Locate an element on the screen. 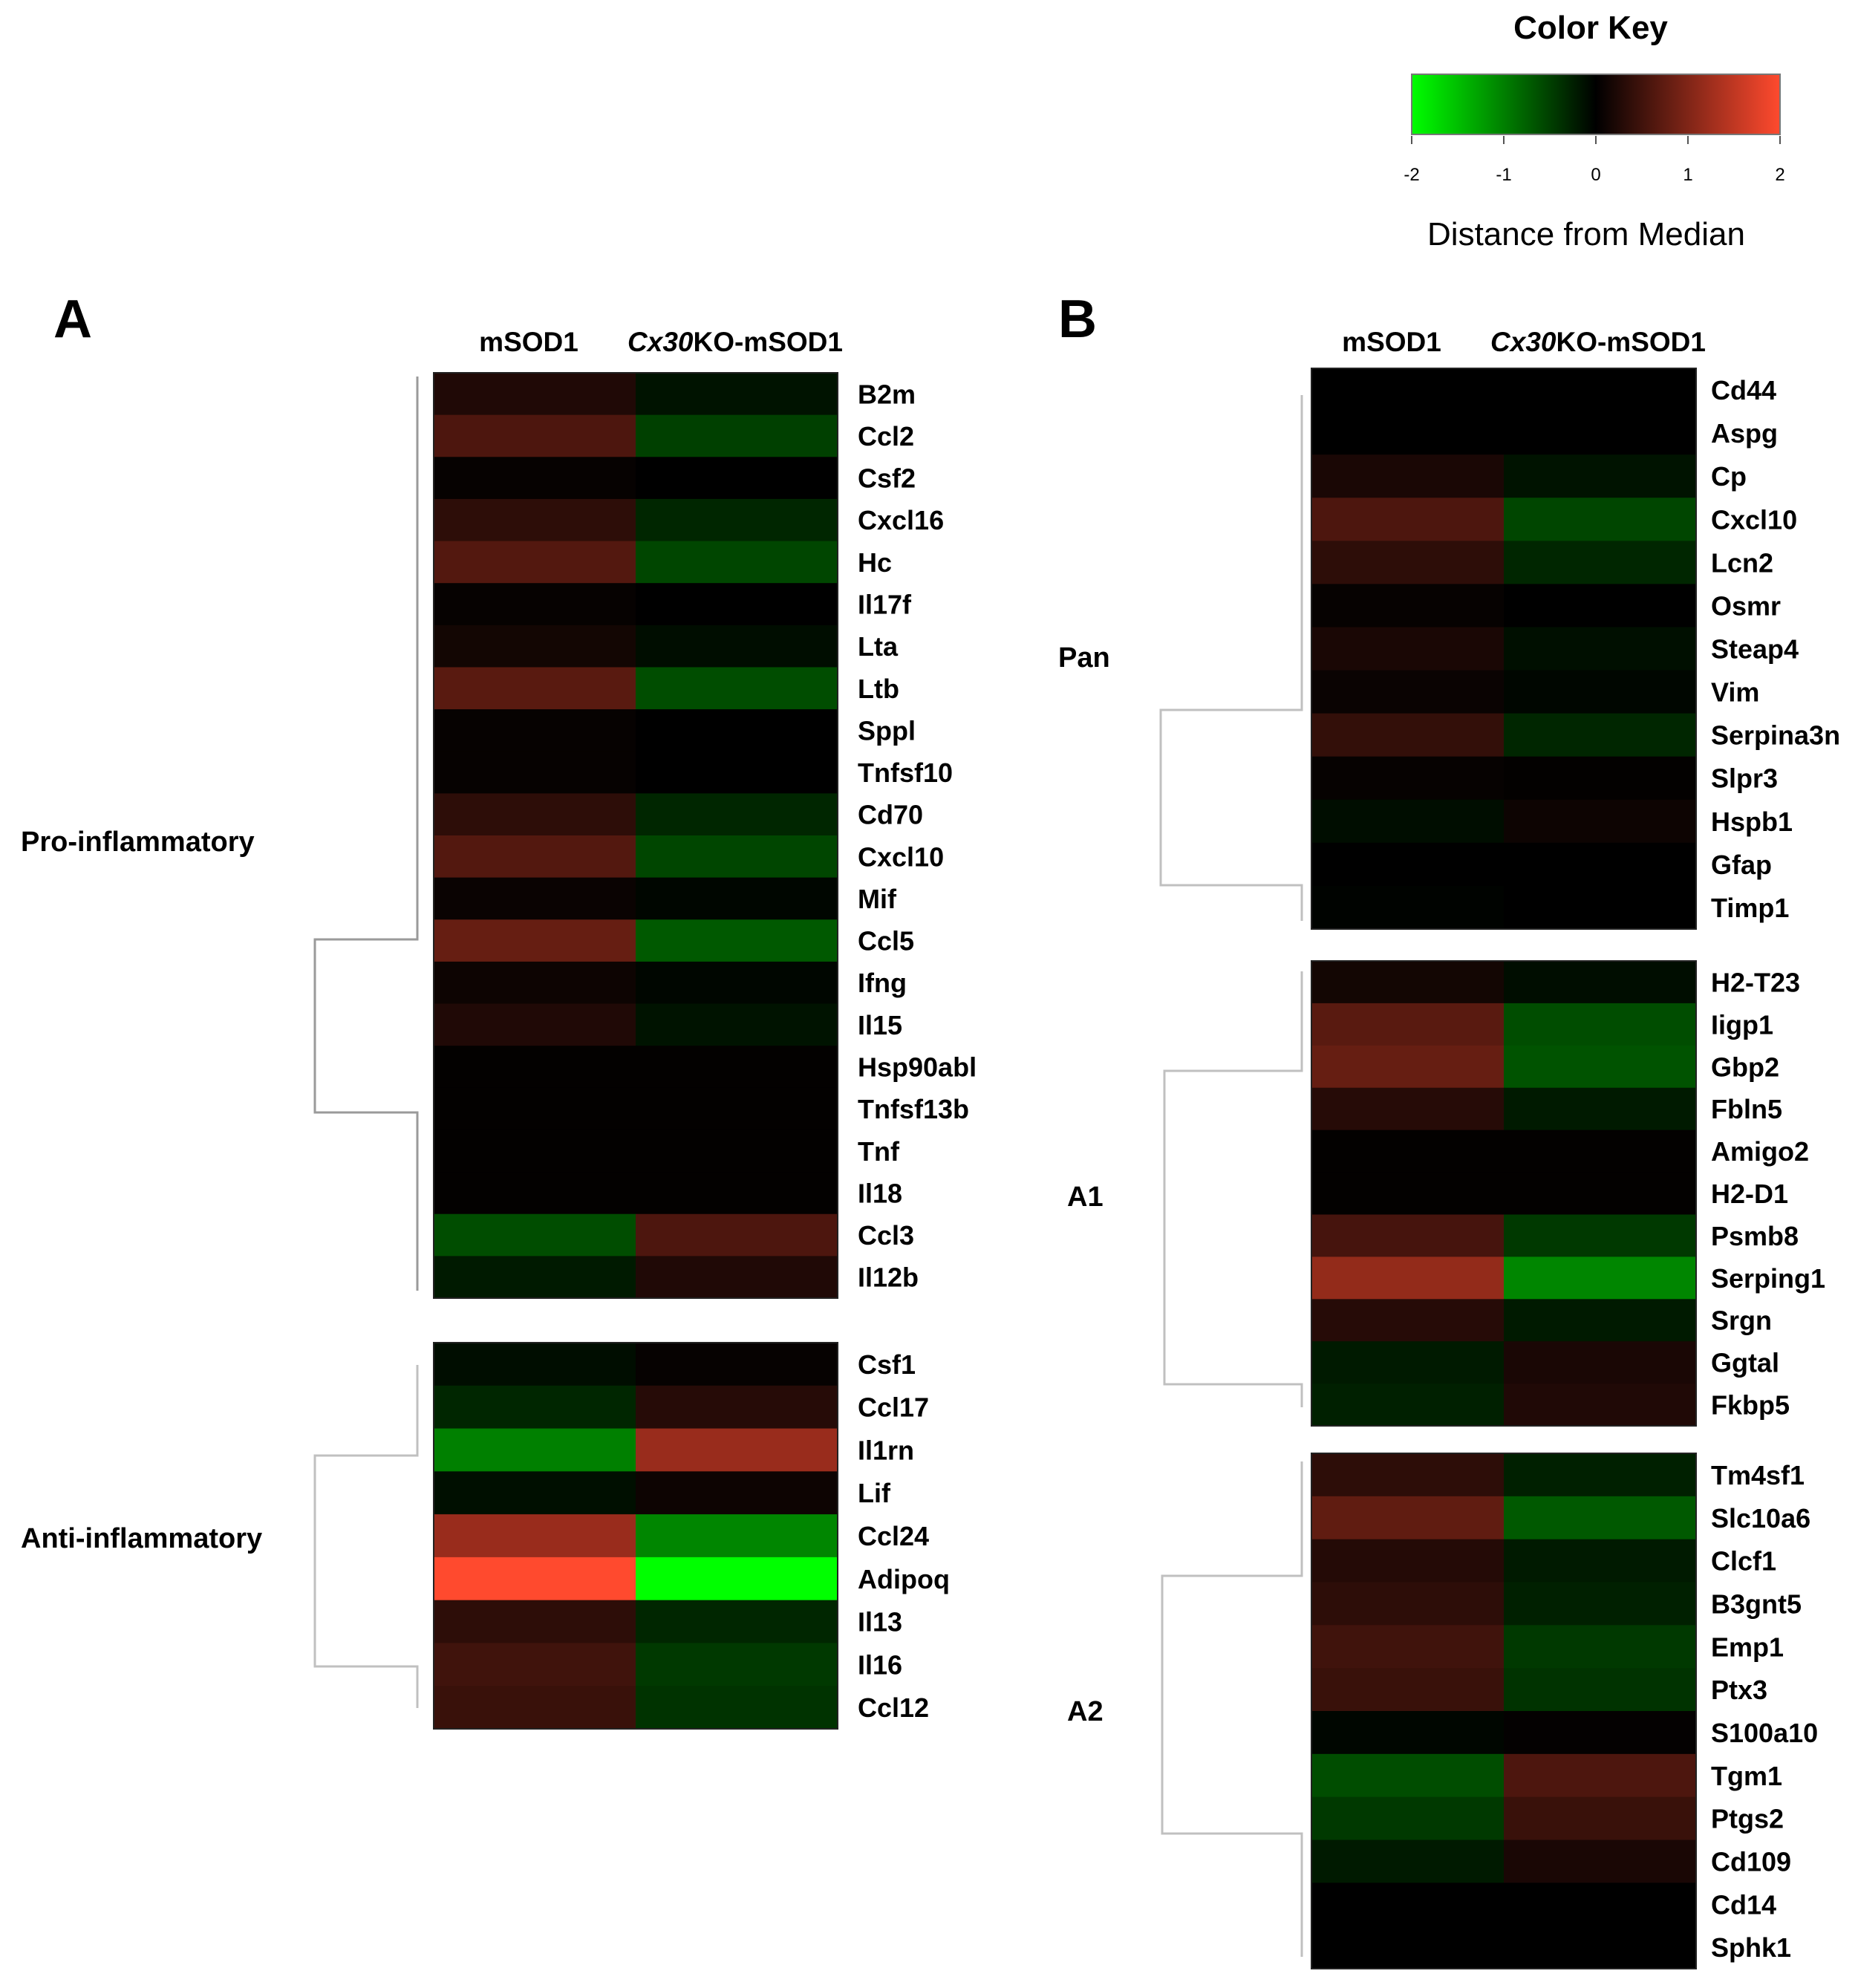  row-label: Csf2 is located at coordinates (887, 478).